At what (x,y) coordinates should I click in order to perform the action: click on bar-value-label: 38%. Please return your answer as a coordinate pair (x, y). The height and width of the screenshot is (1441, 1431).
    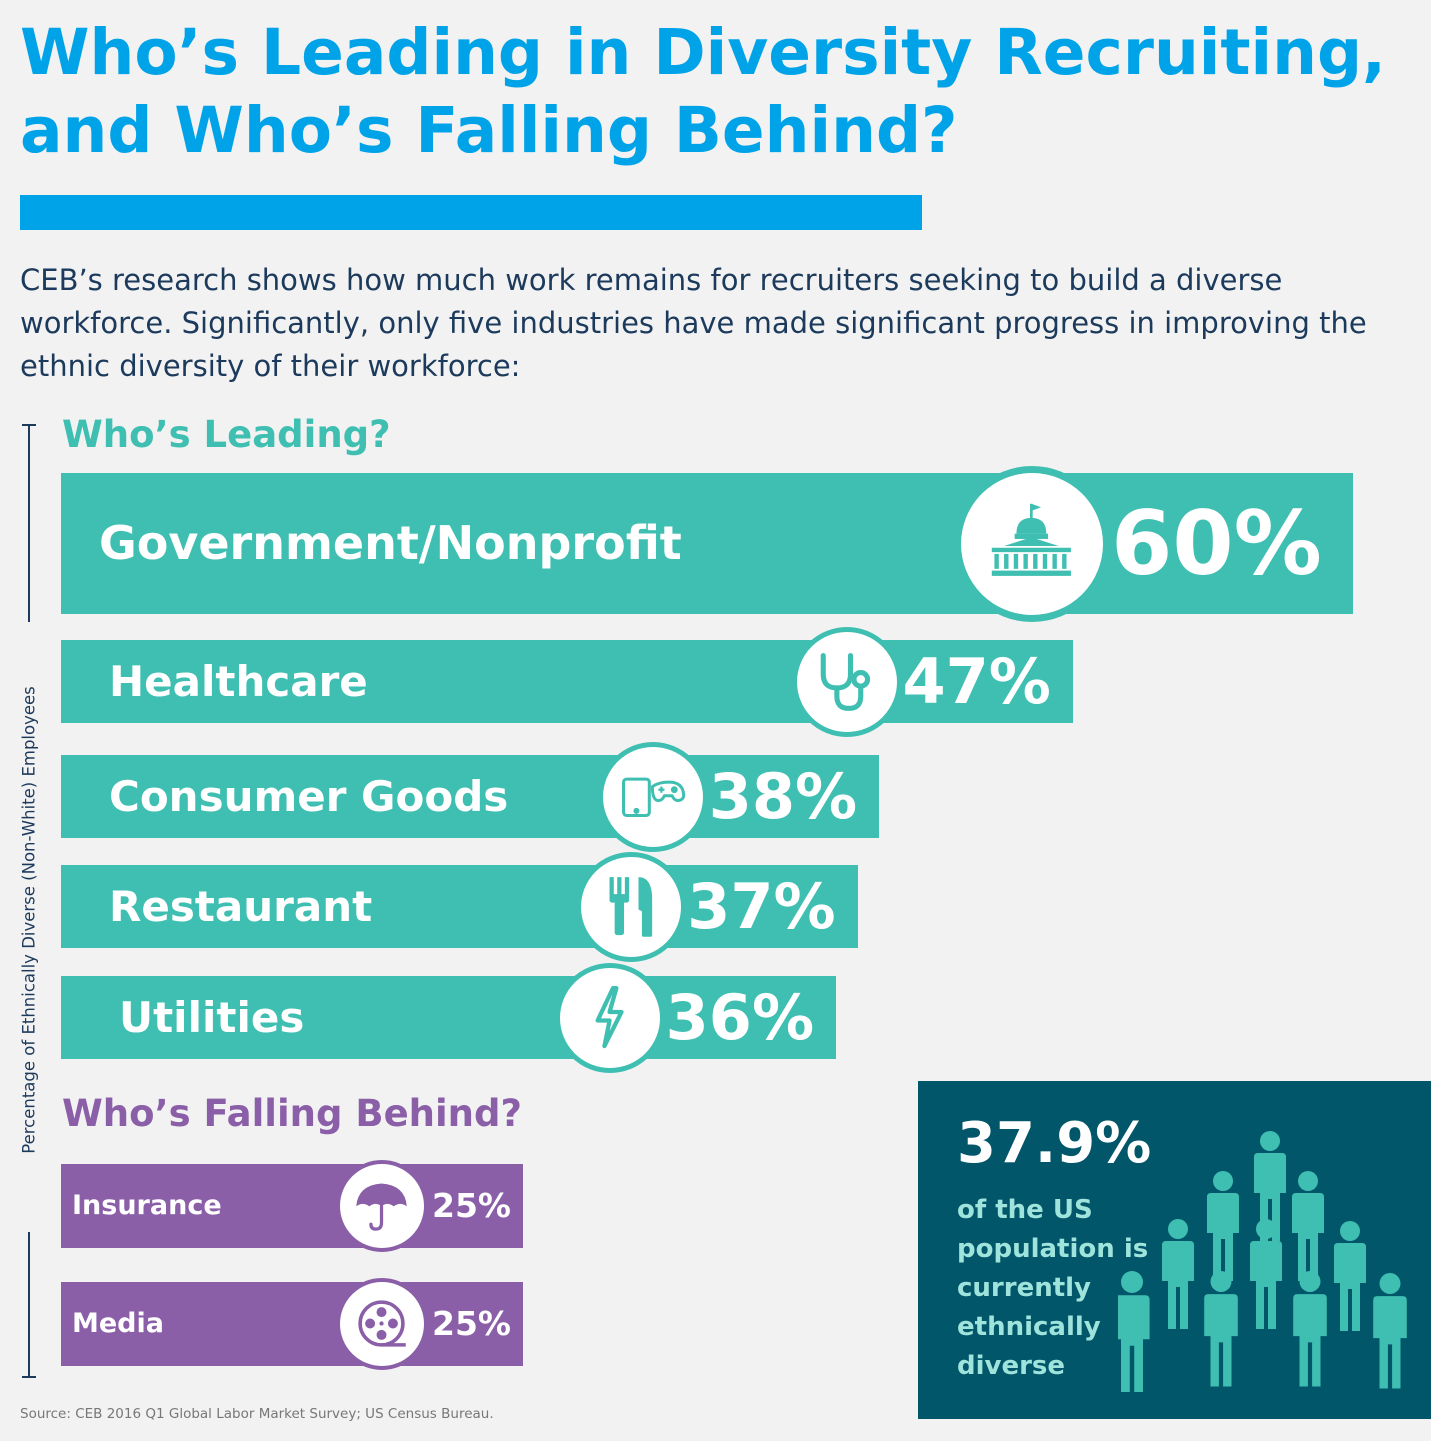
    Looking at the image, I should click on (783, 796).